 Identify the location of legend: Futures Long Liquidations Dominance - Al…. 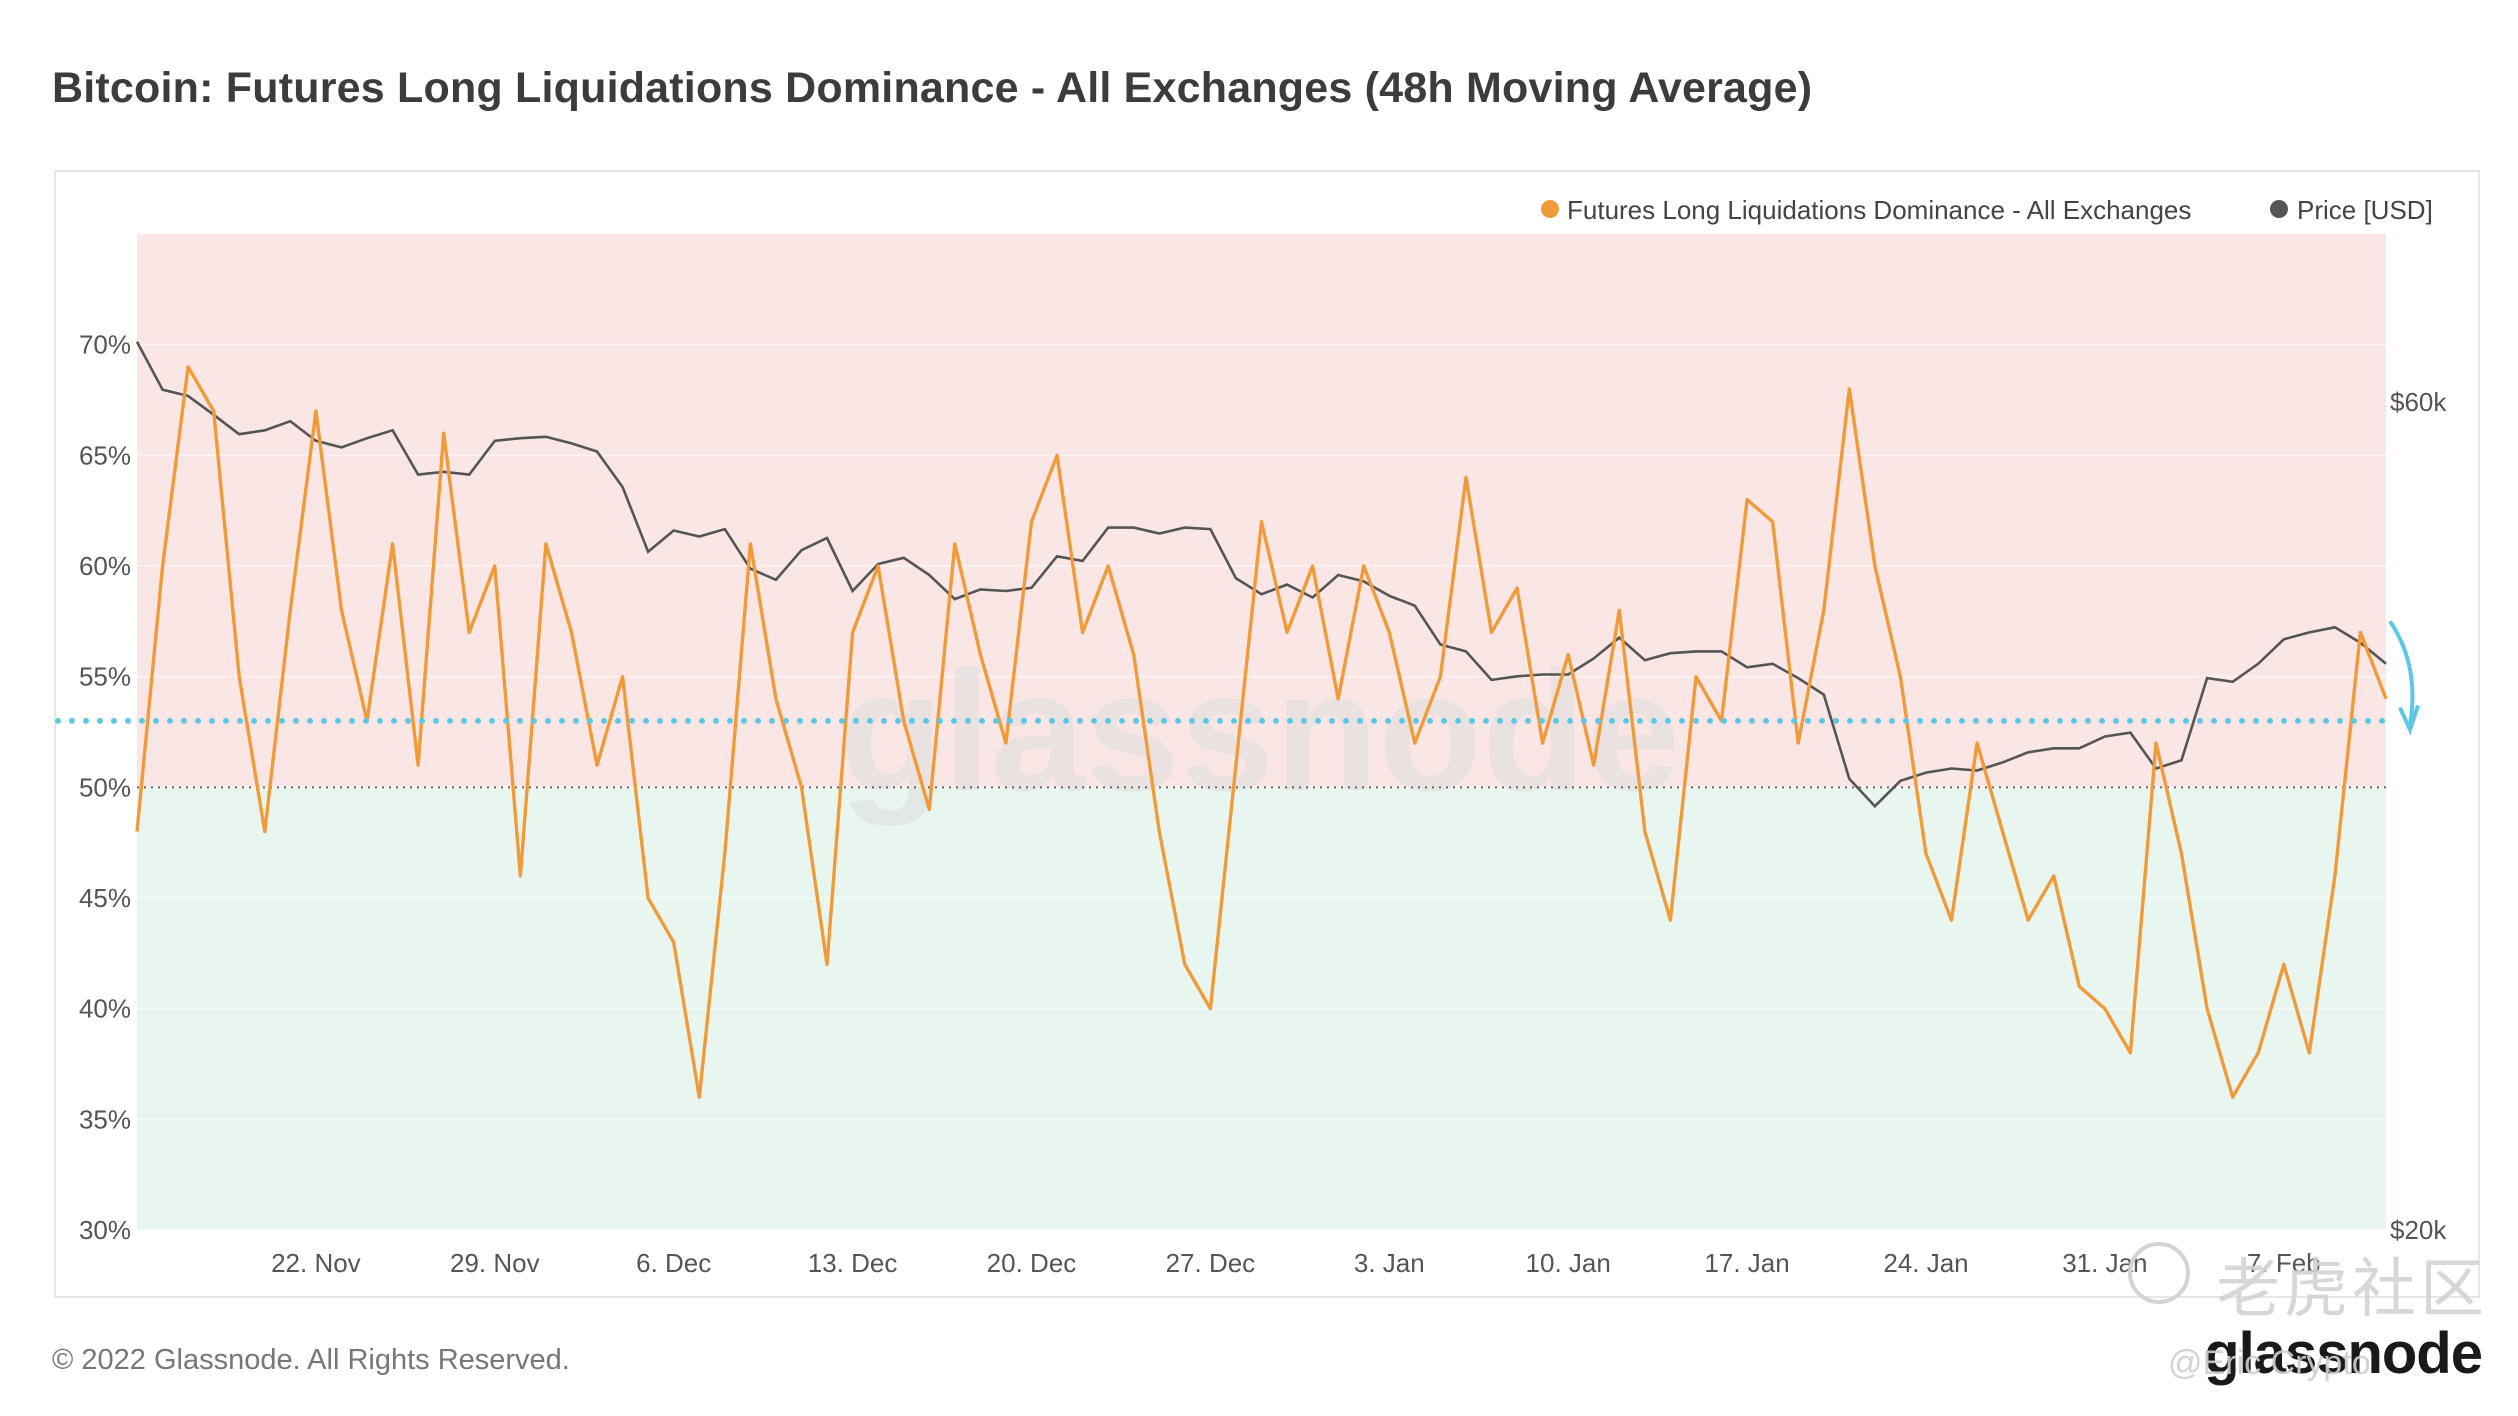
(1987, 210).